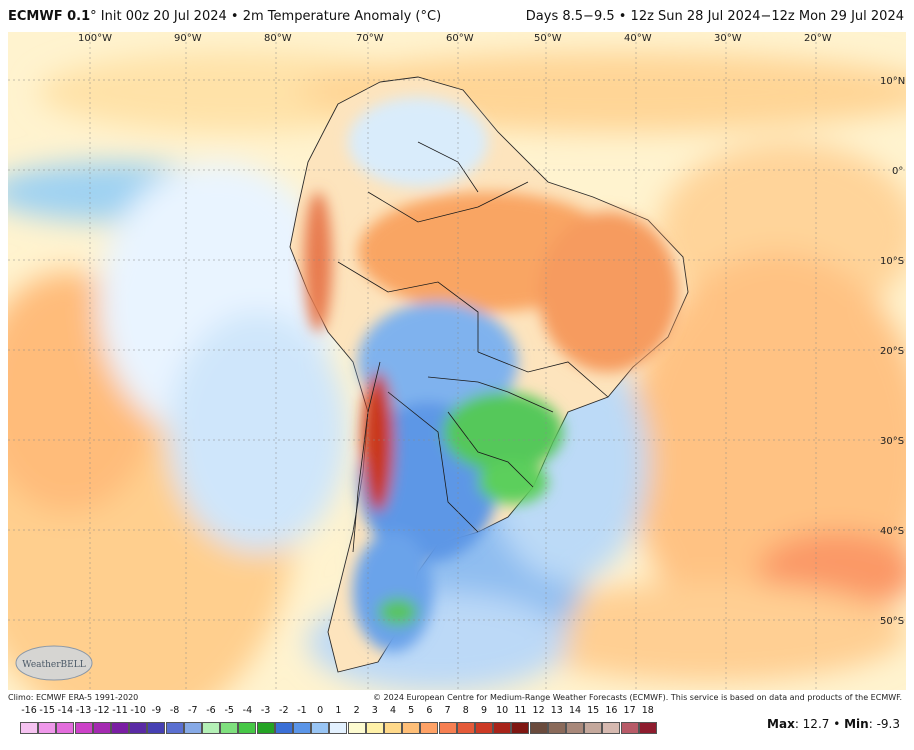 This screenshot has width=914, height=750. What do you see at coordinates (538, 710) in the screenshot?
I see `scale-tick-label: 12` at bounding box center [538, 710].